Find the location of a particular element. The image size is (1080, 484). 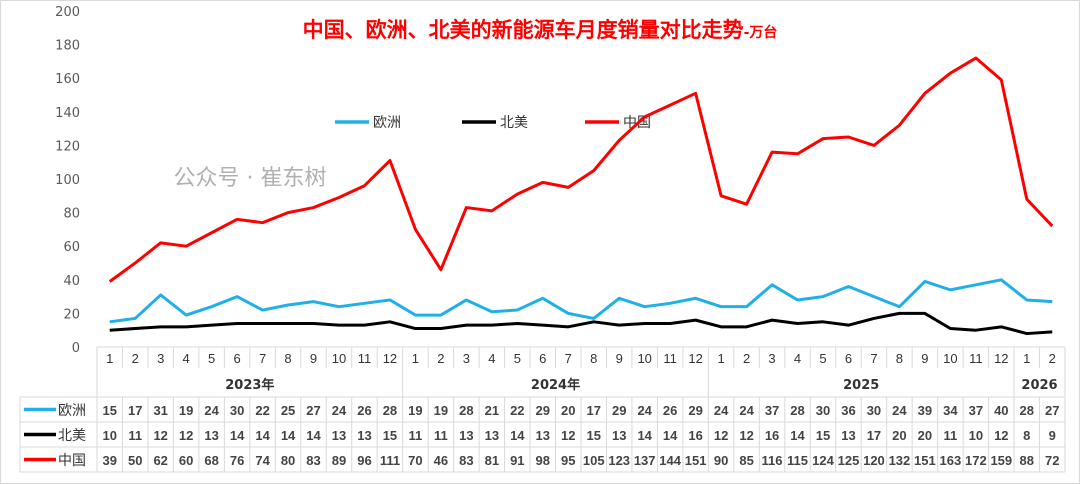

table-cell: 8 is located at coordinates (1026, 435).